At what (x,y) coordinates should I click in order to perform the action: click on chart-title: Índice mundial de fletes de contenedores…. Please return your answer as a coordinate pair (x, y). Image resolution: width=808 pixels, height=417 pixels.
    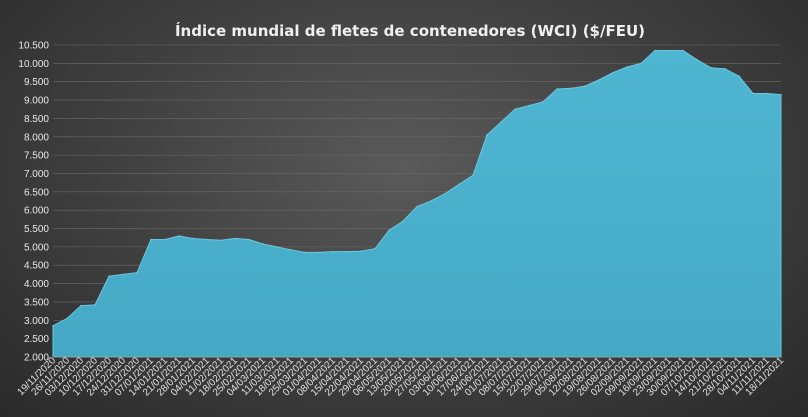
    Looking at the image, I should click on (410, 30).